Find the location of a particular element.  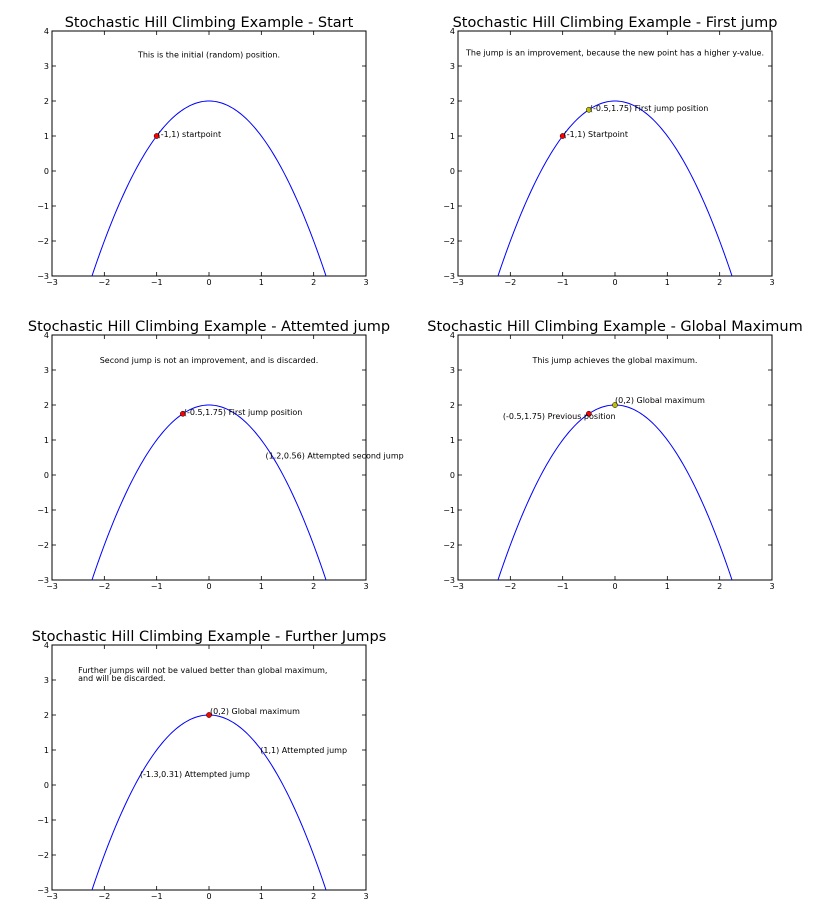

point-label: (1.2,0.56) Attempted second jump is located at coordinates (335, 455).